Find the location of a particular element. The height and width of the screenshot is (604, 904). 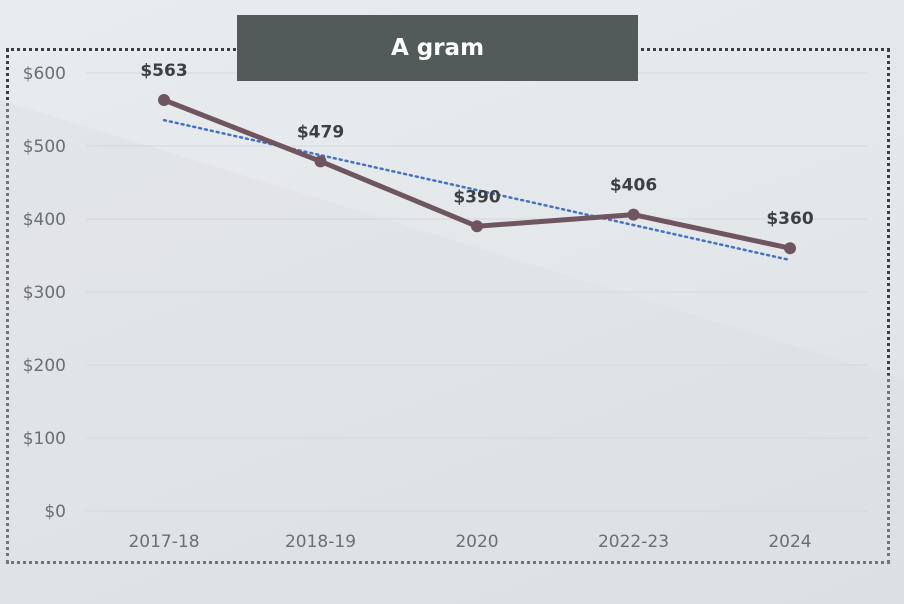

y-tick-label: $400 is located at coordinates (44, 220).